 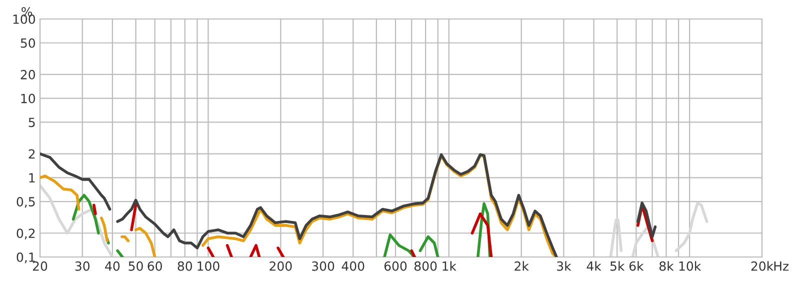 What do you see at coordinates (209, 266) in the screenshot?
I see `x-tick-label: 100` at bounding box center [209, 266].